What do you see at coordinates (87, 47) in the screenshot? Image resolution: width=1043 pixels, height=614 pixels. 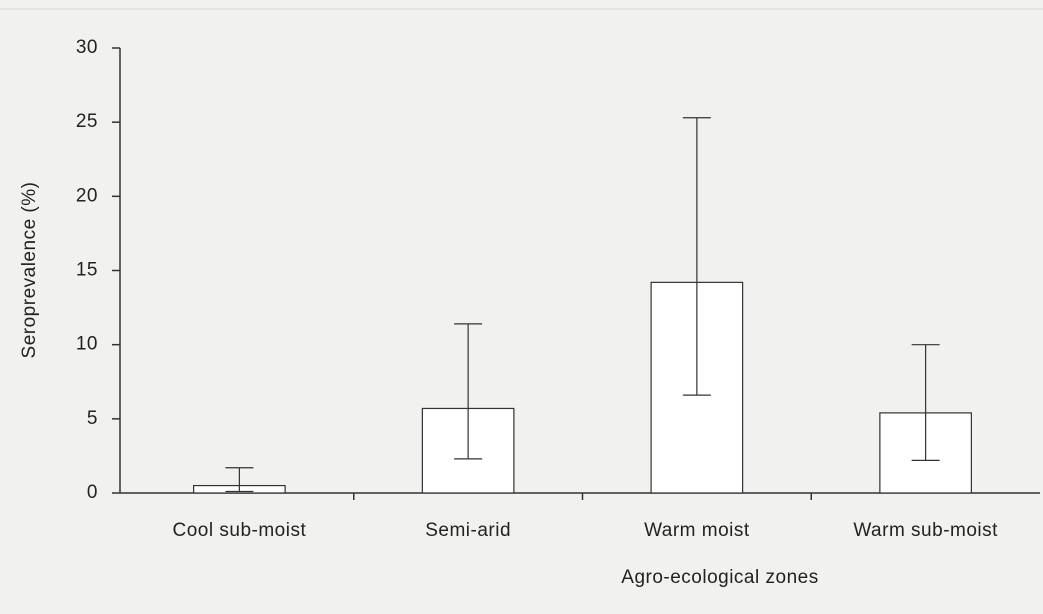 I see `y-tick-label: 30` at bounding box center [87, 47].